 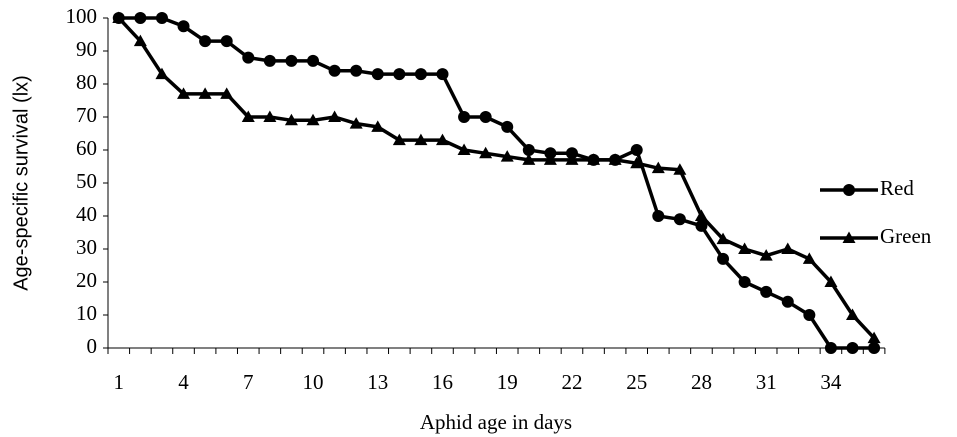 What do you see at coordinates (119, 382) in the screenshot?
I see `x-tick-label: 1` at bounding box center [119, 382].